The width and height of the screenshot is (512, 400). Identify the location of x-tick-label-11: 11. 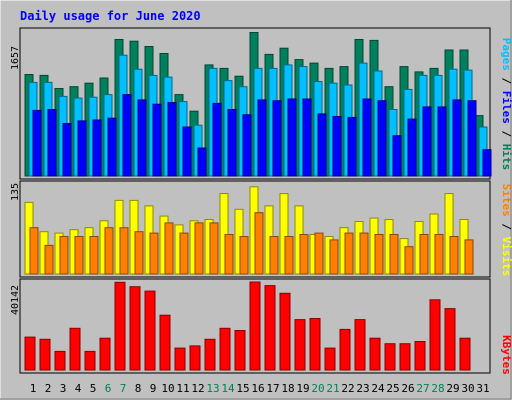
(182, 388).